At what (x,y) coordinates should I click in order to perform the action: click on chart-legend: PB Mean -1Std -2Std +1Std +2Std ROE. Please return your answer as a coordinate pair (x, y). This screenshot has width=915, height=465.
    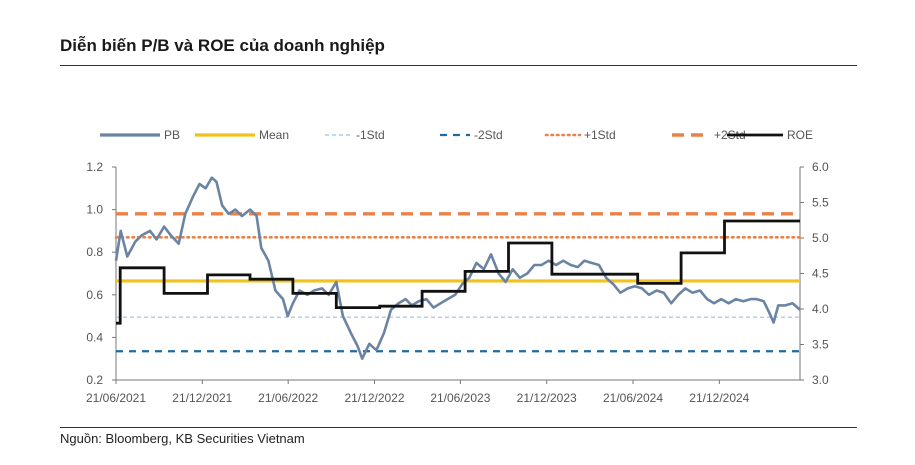
    Looking at the image, I should click on (456, 135).